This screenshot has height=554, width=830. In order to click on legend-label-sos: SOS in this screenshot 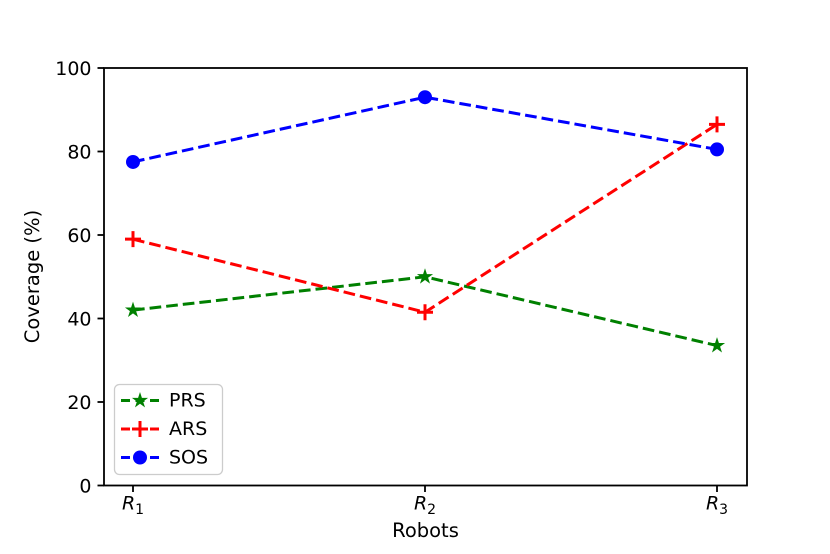, I will do `click(188, 458)`.